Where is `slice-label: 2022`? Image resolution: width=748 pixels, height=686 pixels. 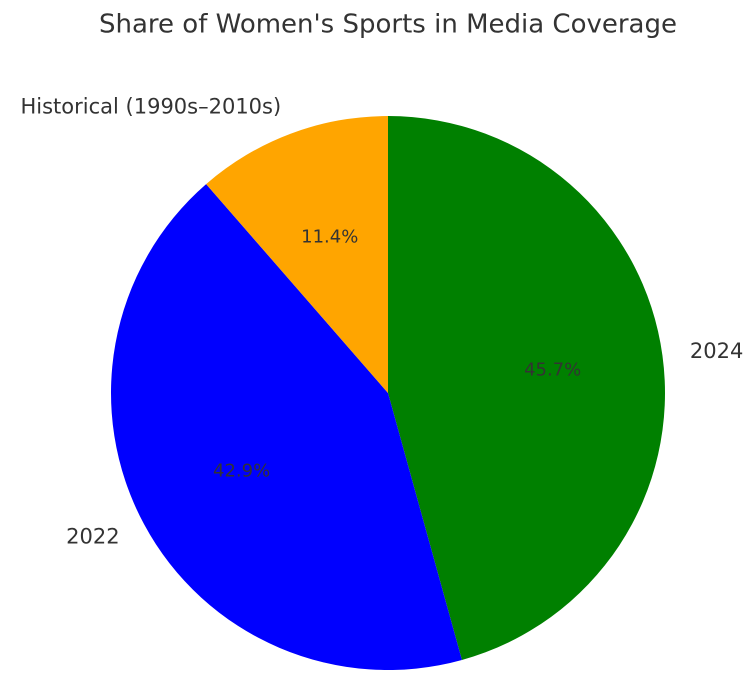 slice-label: 2022 is located at coordinates (92, 536).